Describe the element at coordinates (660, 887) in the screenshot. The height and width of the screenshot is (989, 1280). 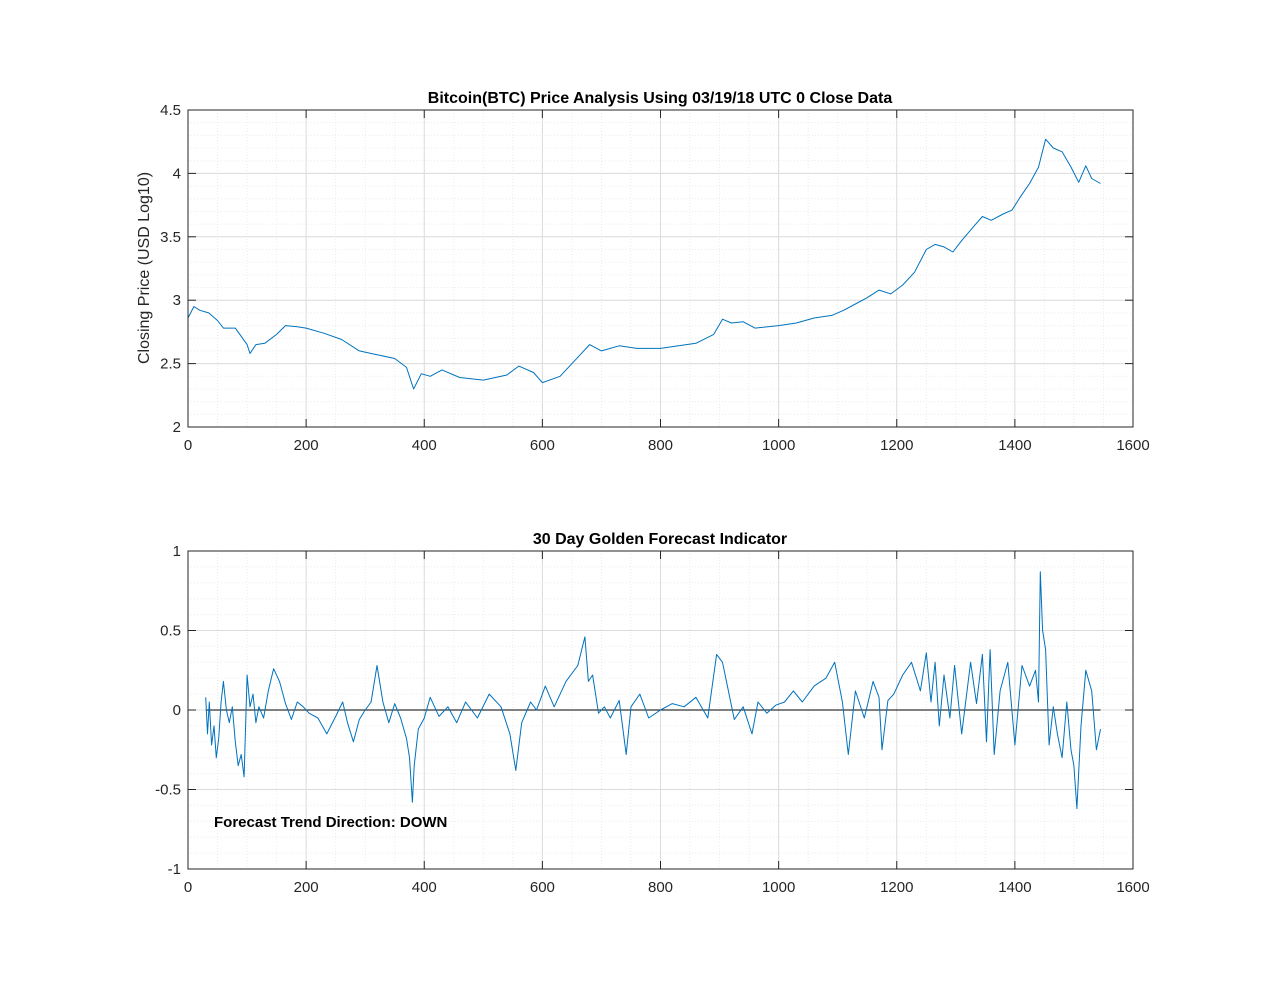
I see `indicator-x-tick-label: 800` at that location.